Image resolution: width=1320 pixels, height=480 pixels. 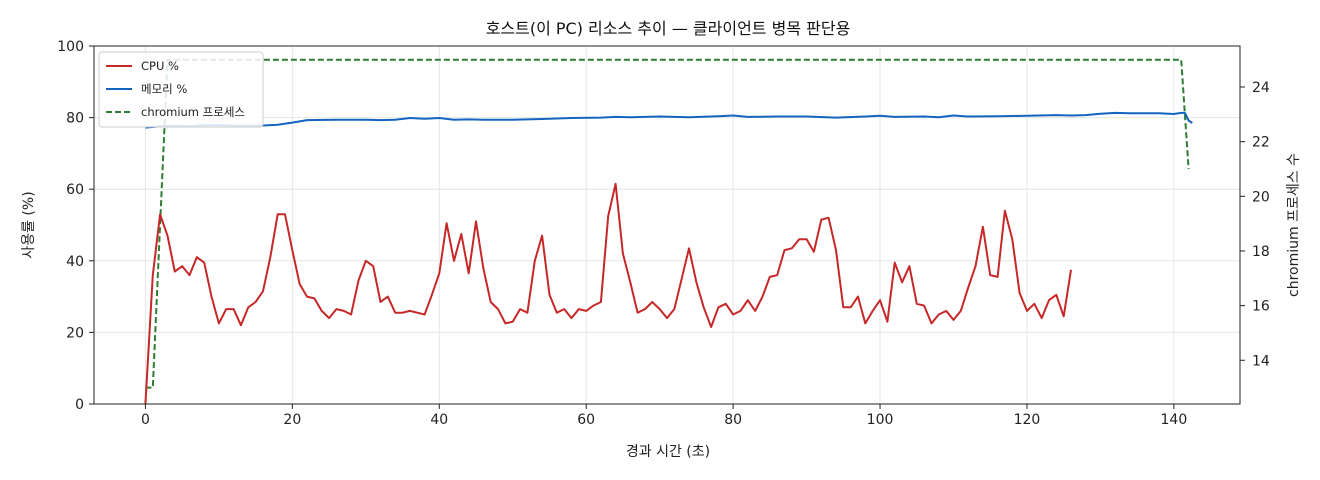 What do you see at coordinates (669, 120) in the screenshot?
I see `series-line-memory` at bounding box center [669, 120].